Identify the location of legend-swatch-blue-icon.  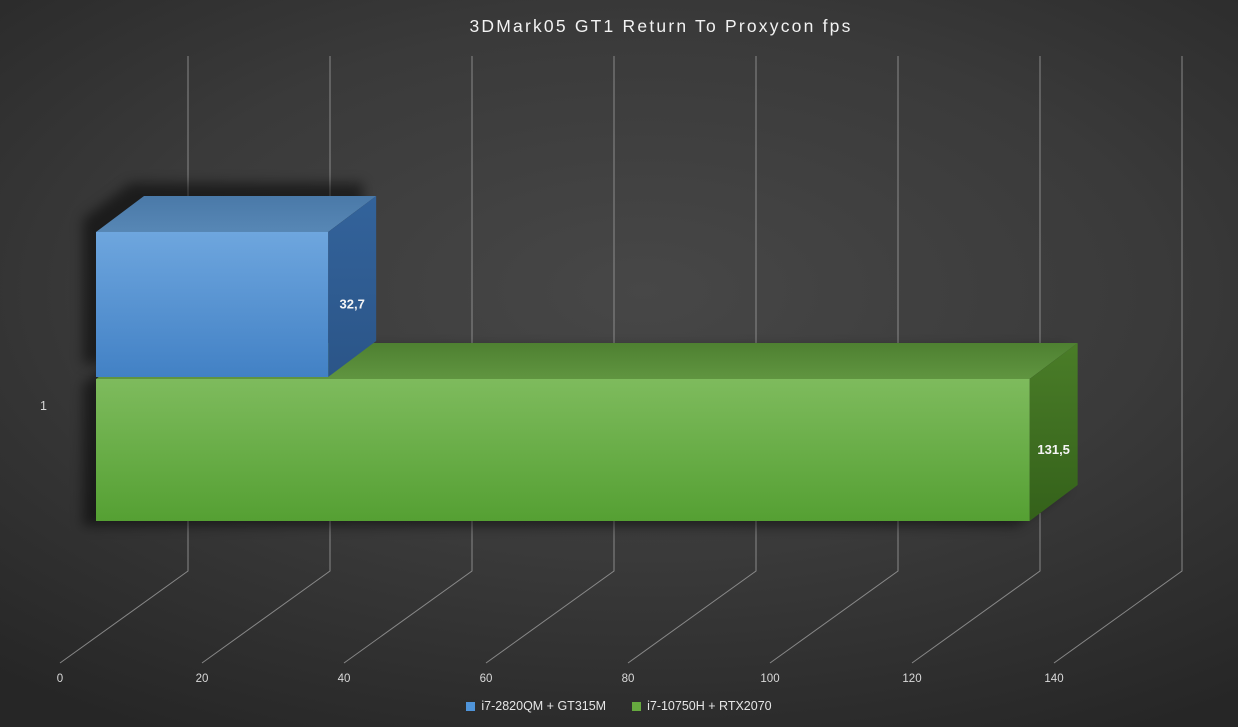
(471, 706).